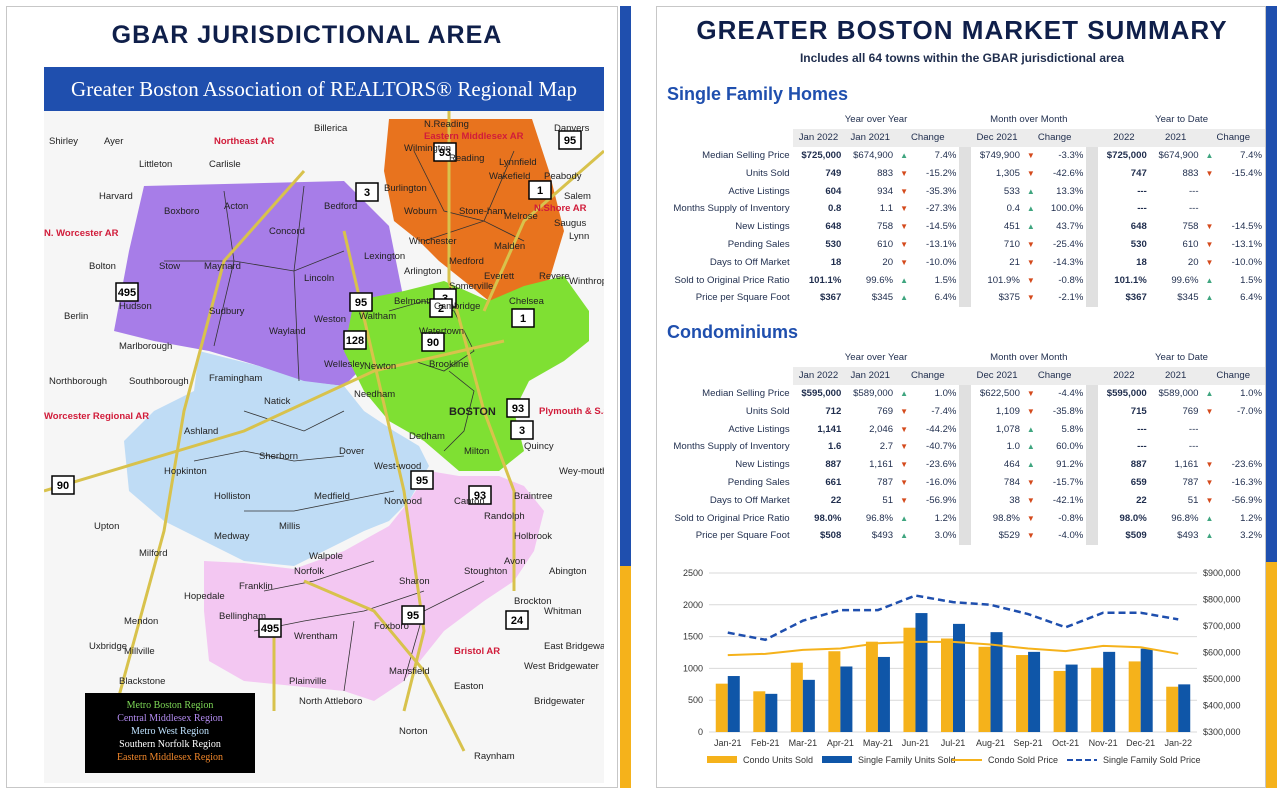 Image resolution: width=1280 pixels, height=803 pixels. Describe the element at coordinates (467, 158) in the screenshot. I see `map-label: Reading` at that location.